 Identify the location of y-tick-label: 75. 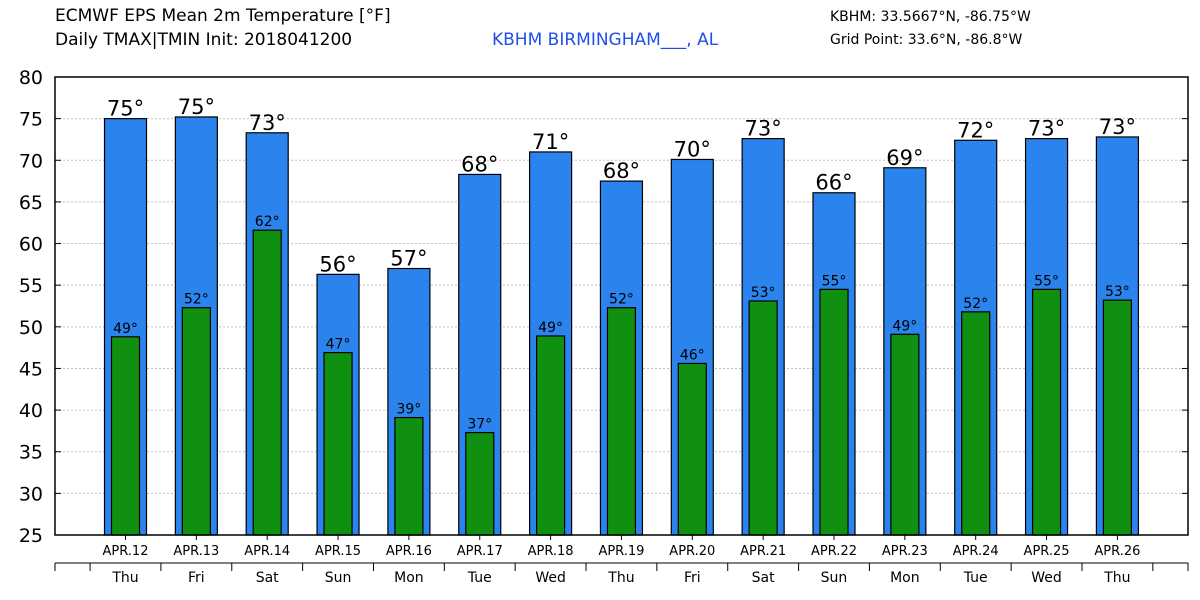
(31, 120).